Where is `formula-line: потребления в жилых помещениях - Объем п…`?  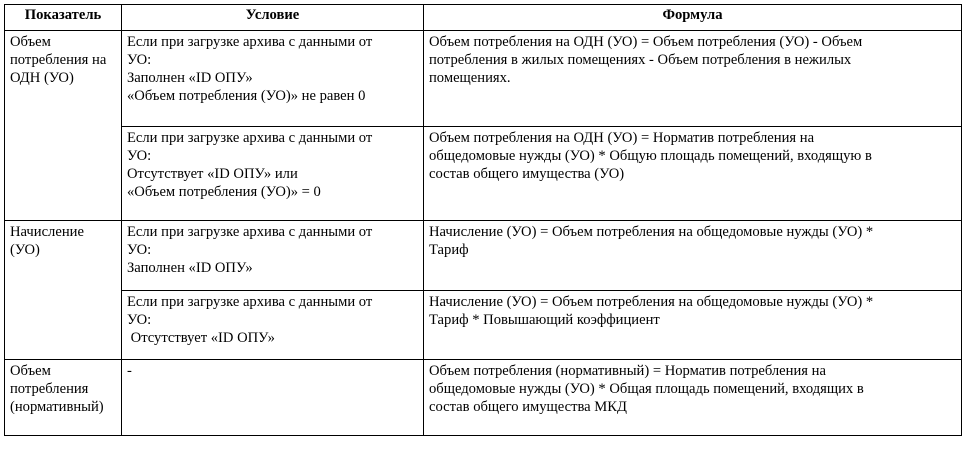 formula-line: потребления в жилых помещениях - Объем п… is located at coordinates (640, 60).